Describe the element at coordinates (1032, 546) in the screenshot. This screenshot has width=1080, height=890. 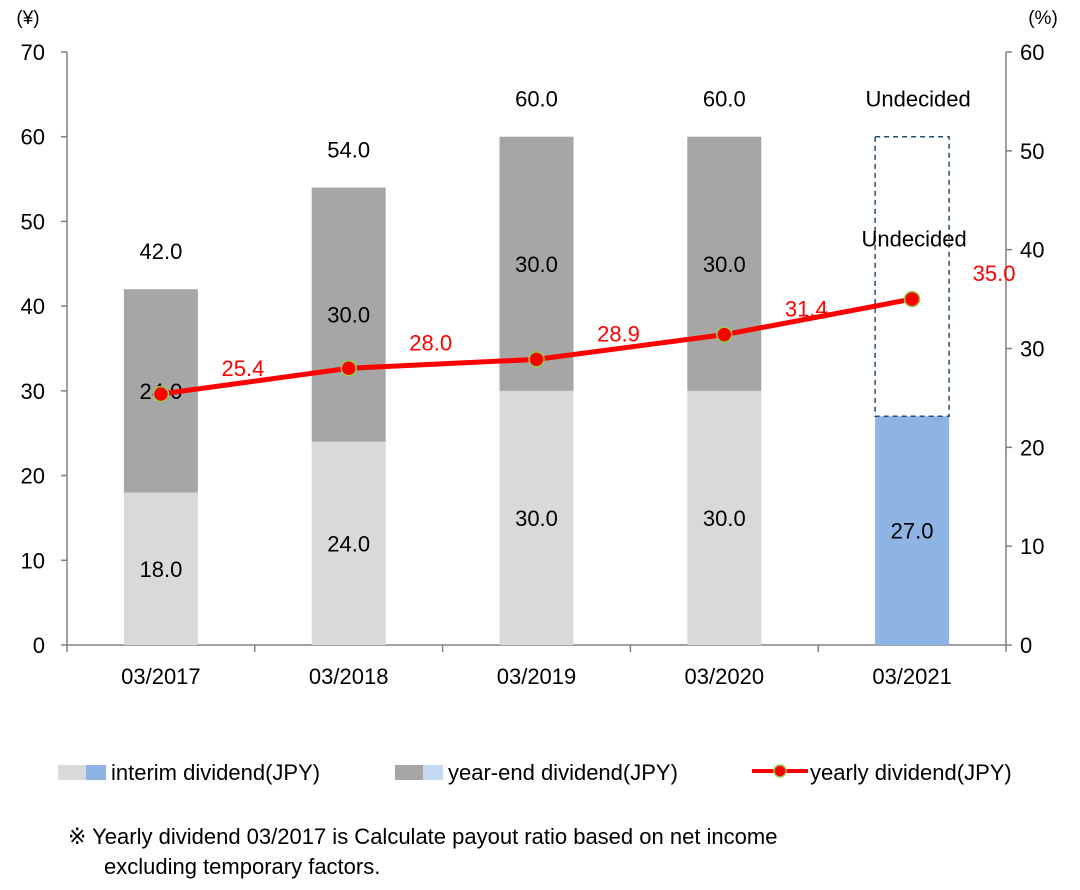
I see `right-tick-label: 10` at that location.